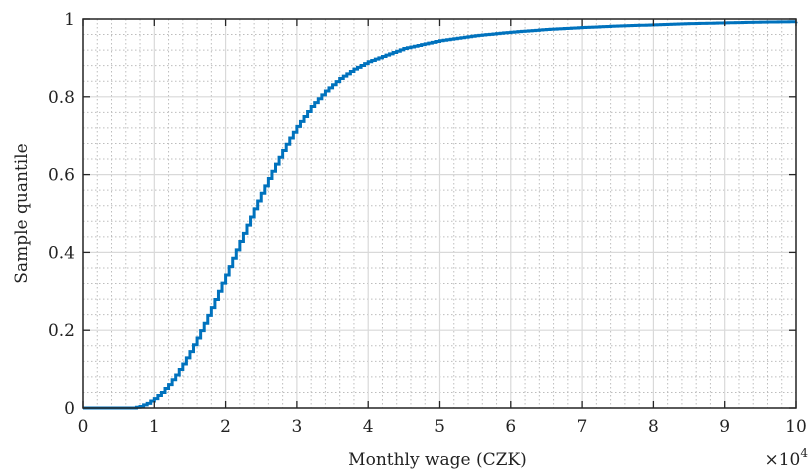 The image size is (810, 473). I want to click on x-tick-label: 1, so click(154, 427).